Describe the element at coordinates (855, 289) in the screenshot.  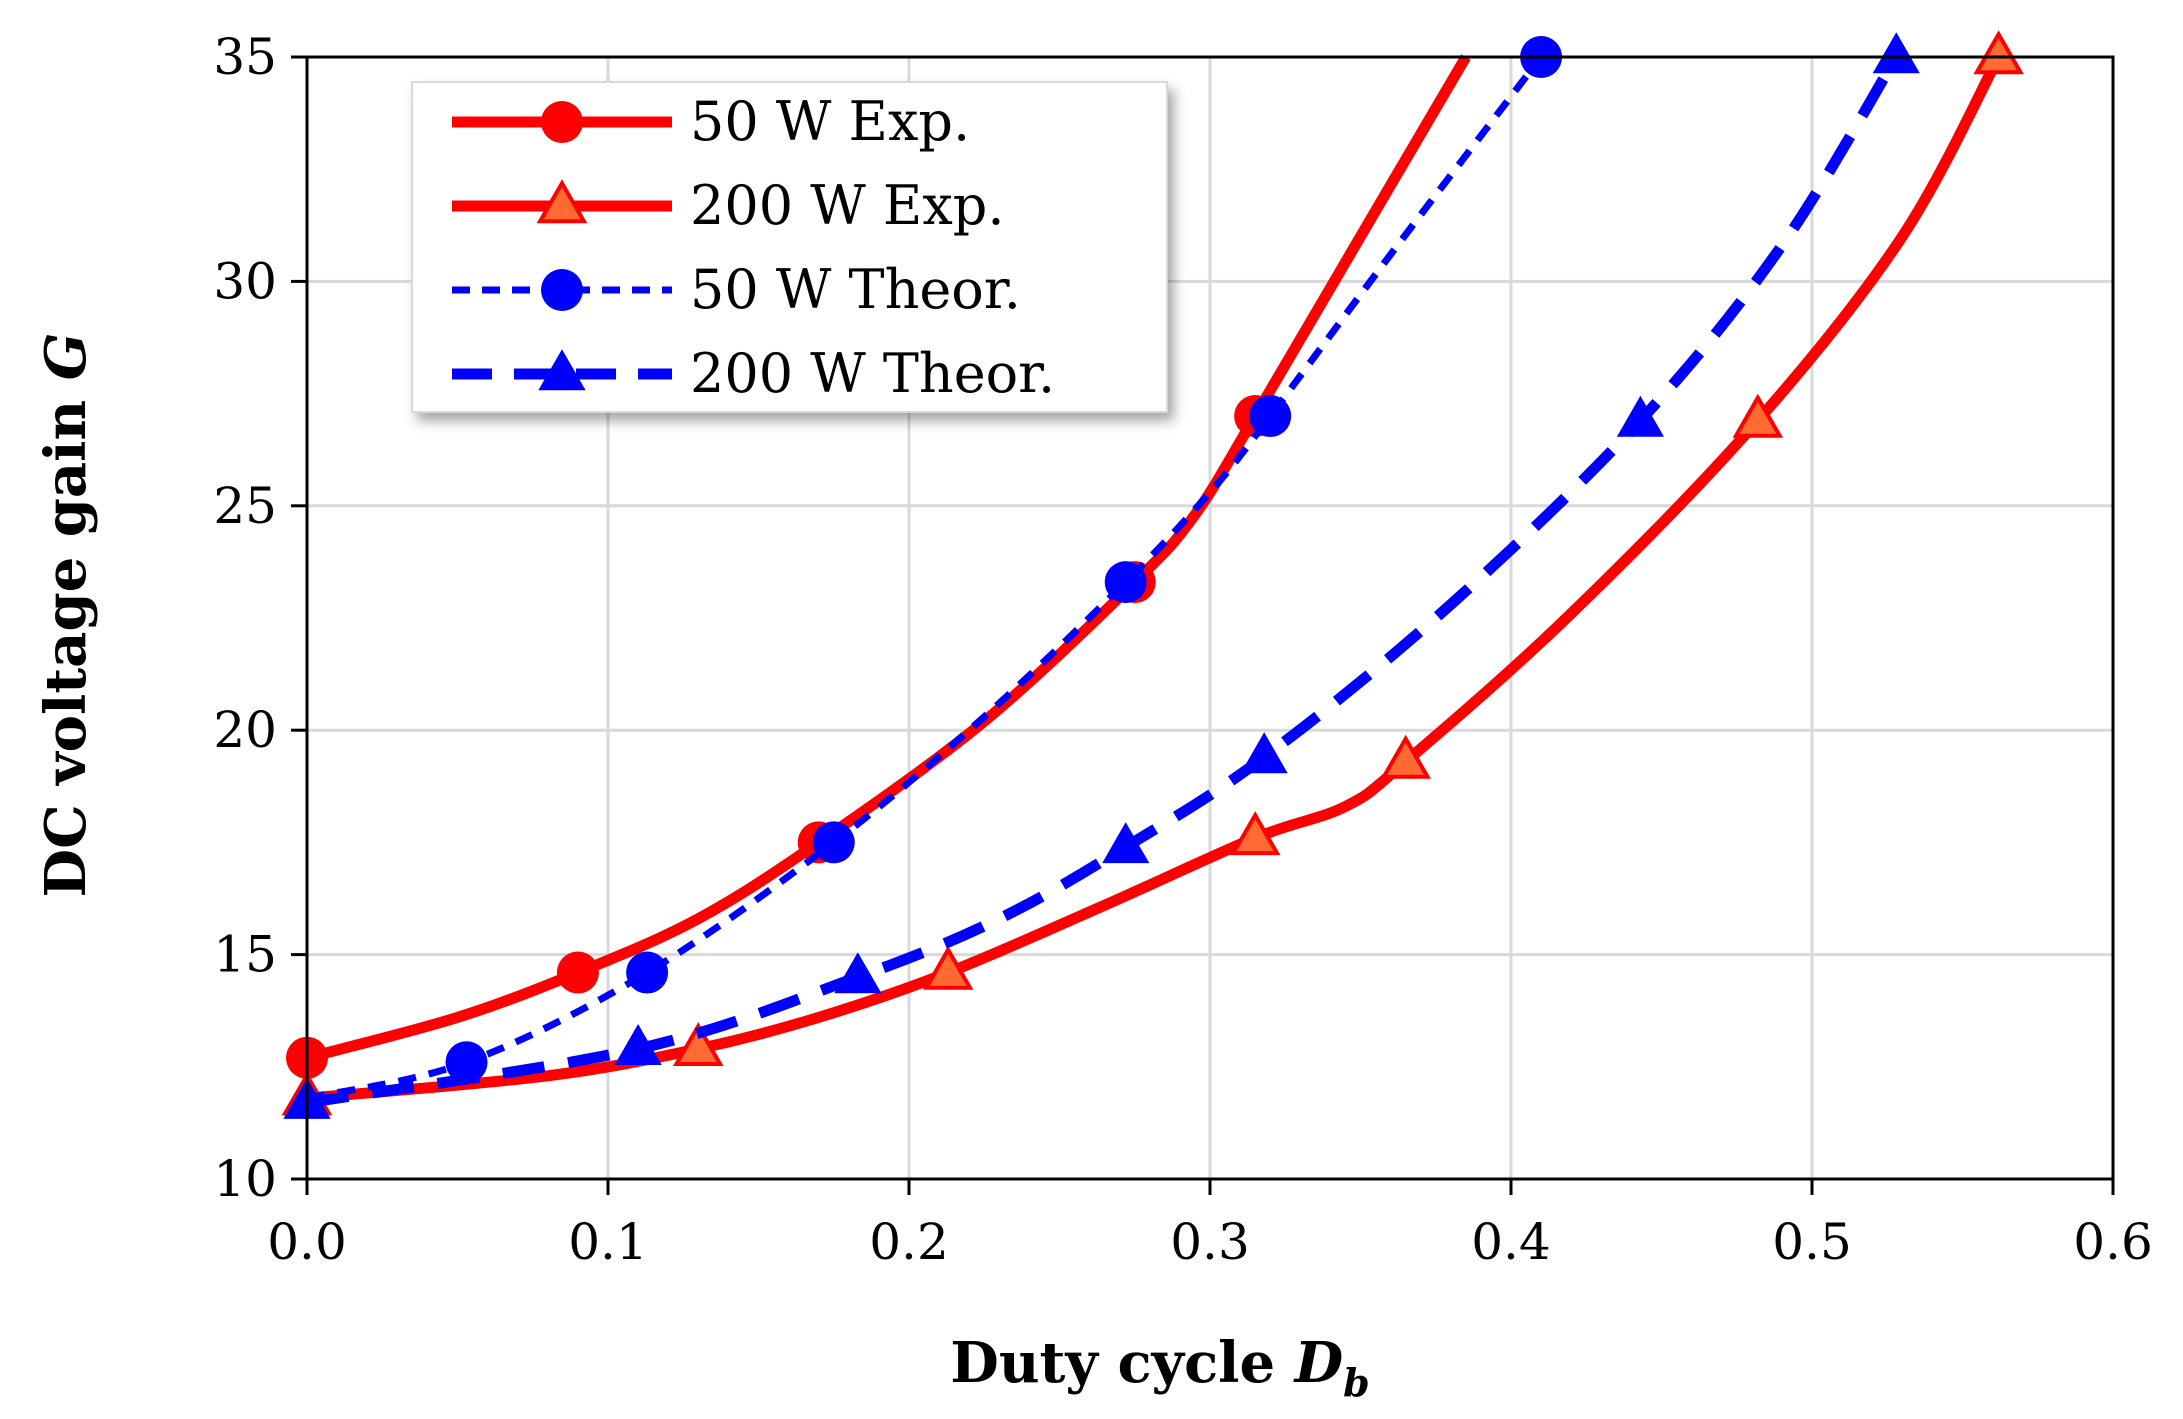
I see `legend-label-3: 50 W Theor.` at that location.